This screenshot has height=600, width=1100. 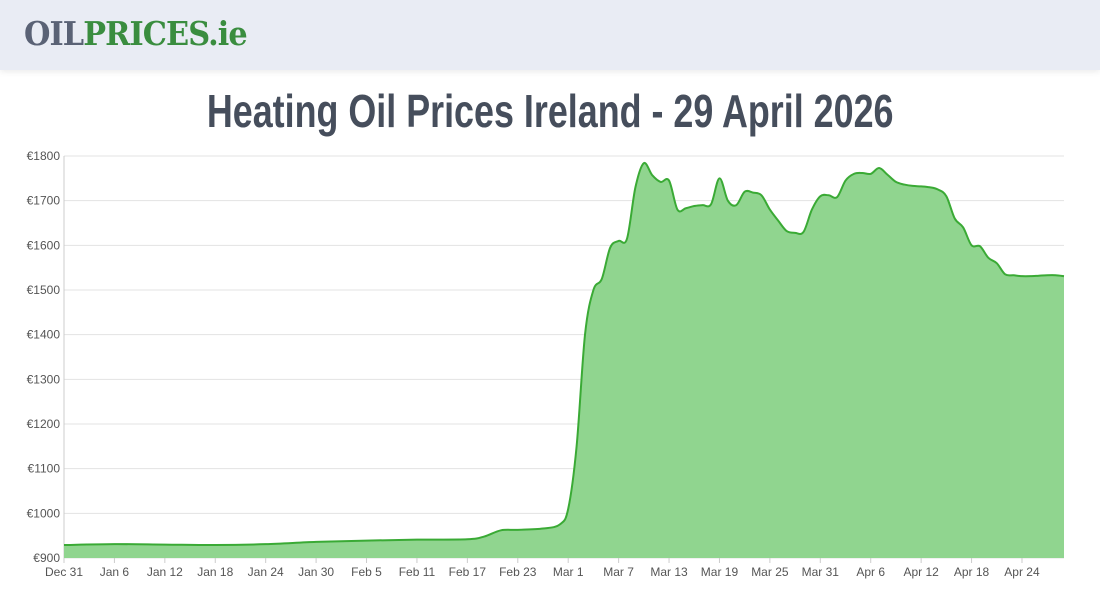 What do you see at coordinates (821, 572) in the screenshot?
I see `x-tick-label: Mar 31` at bounding box center [821, 572].